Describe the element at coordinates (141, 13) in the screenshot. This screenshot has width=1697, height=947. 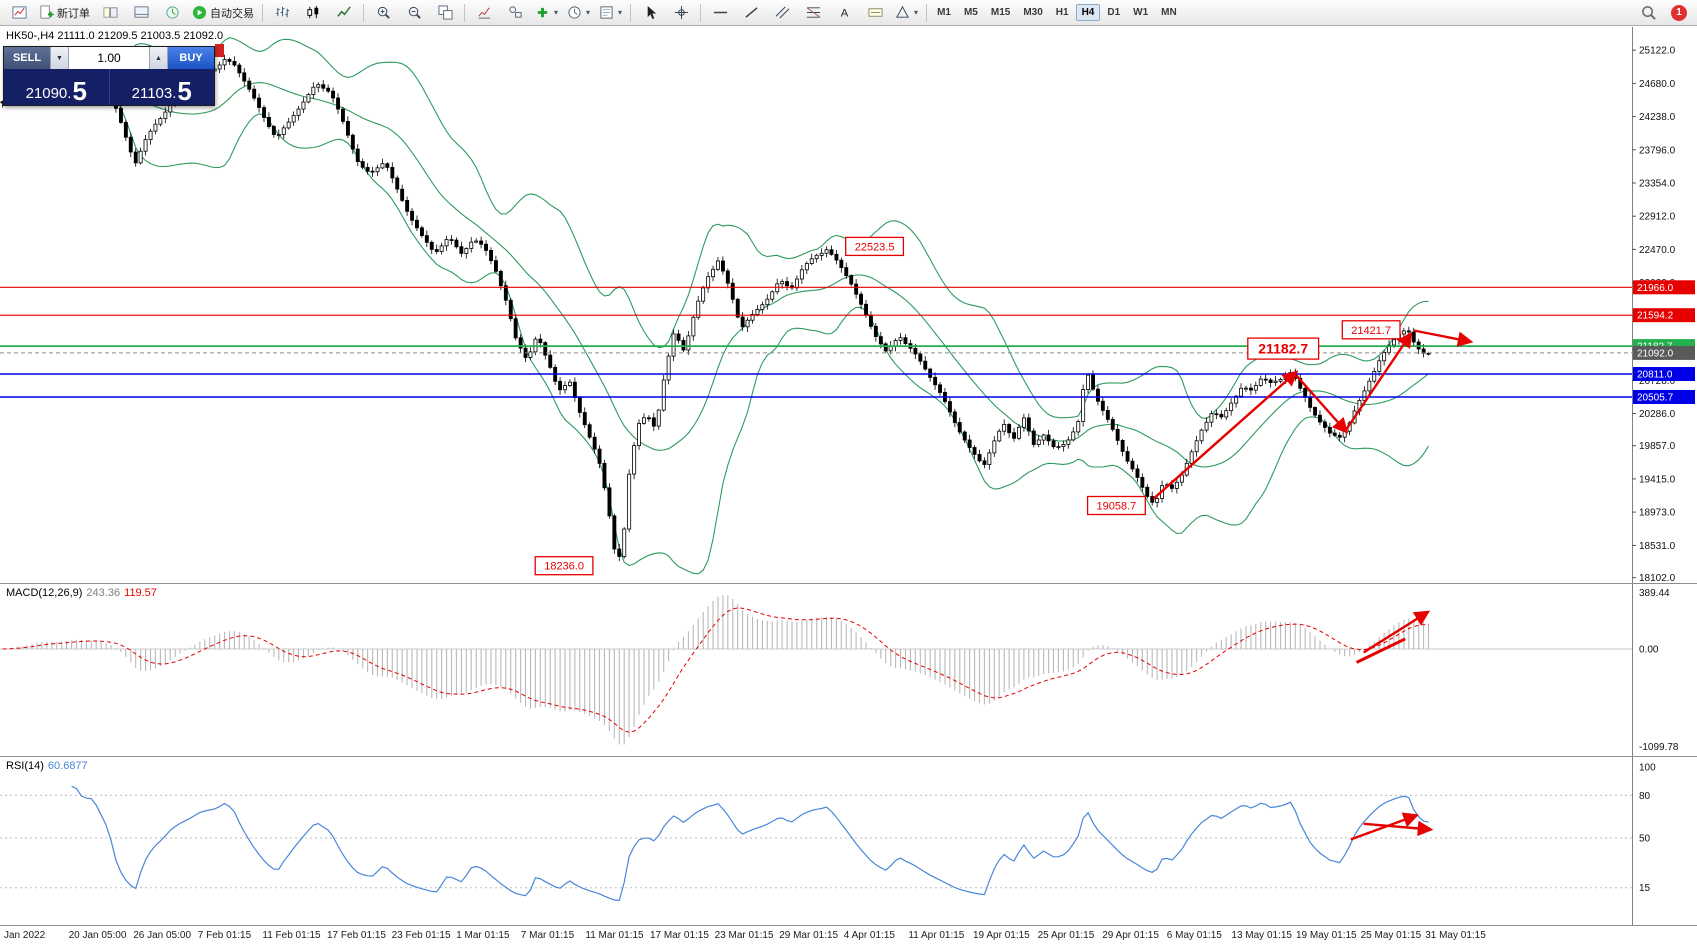
I see `terminal-icon` at that location.